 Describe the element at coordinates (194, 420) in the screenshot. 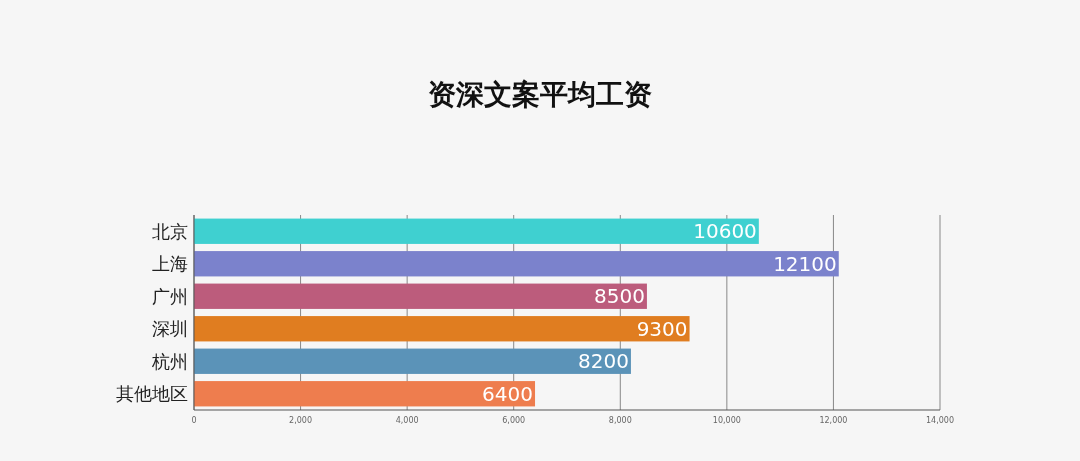

I see `x-tick-label: 0` at that location.